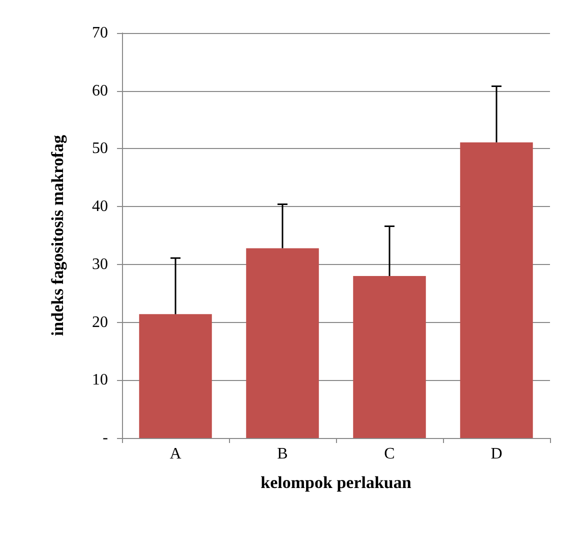 The height and width of the screenshot is (538, 575). I want to click on y-tick-label: -, so click(105, 438).